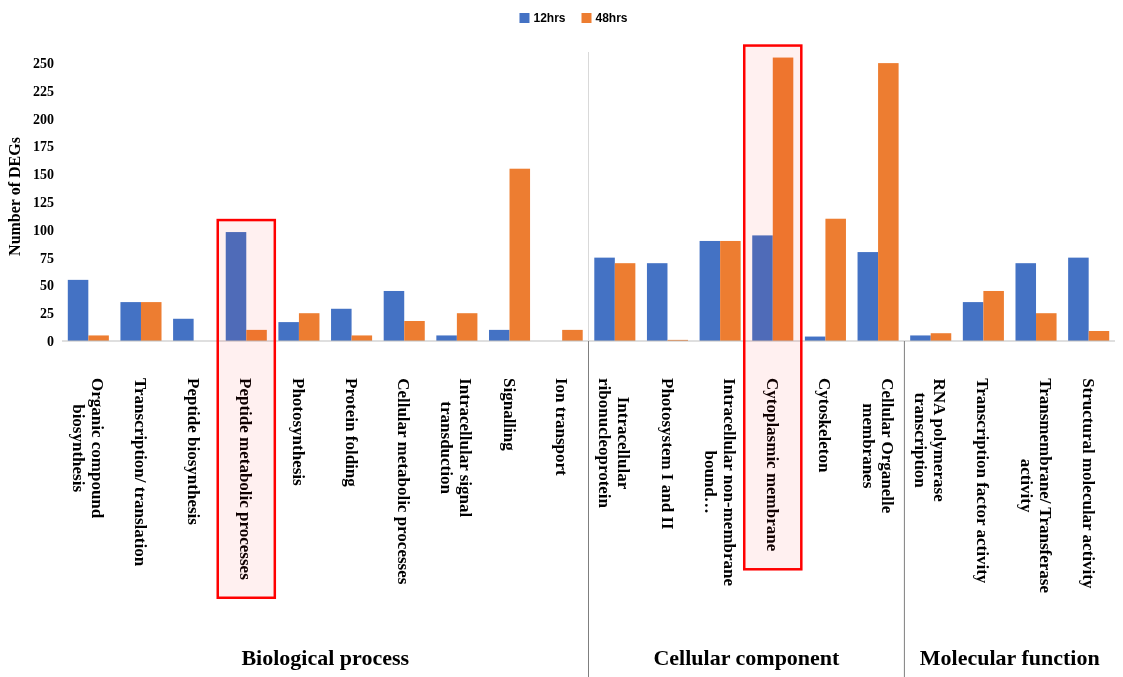 The image size is (1123, 677). Describe the element at coordinates (43, 64) in the screenshot. I see `y-tick-label: 250` at that location.